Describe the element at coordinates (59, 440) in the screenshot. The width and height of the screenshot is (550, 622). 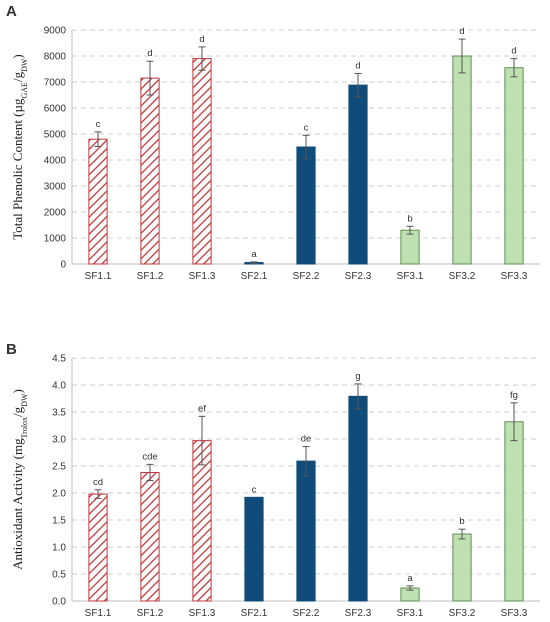
I see `y-tick-label: 3.0` at that location.